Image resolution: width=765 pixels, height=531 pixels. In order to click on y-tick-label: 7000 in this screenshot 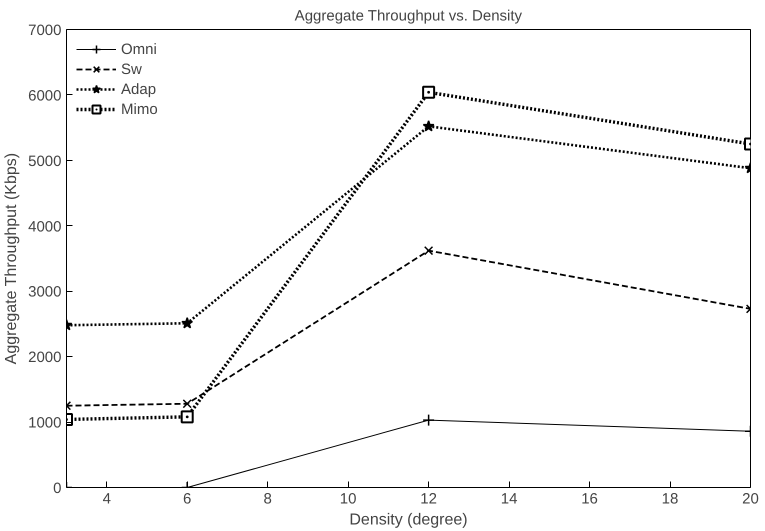, I will do `click(45, 30)`.